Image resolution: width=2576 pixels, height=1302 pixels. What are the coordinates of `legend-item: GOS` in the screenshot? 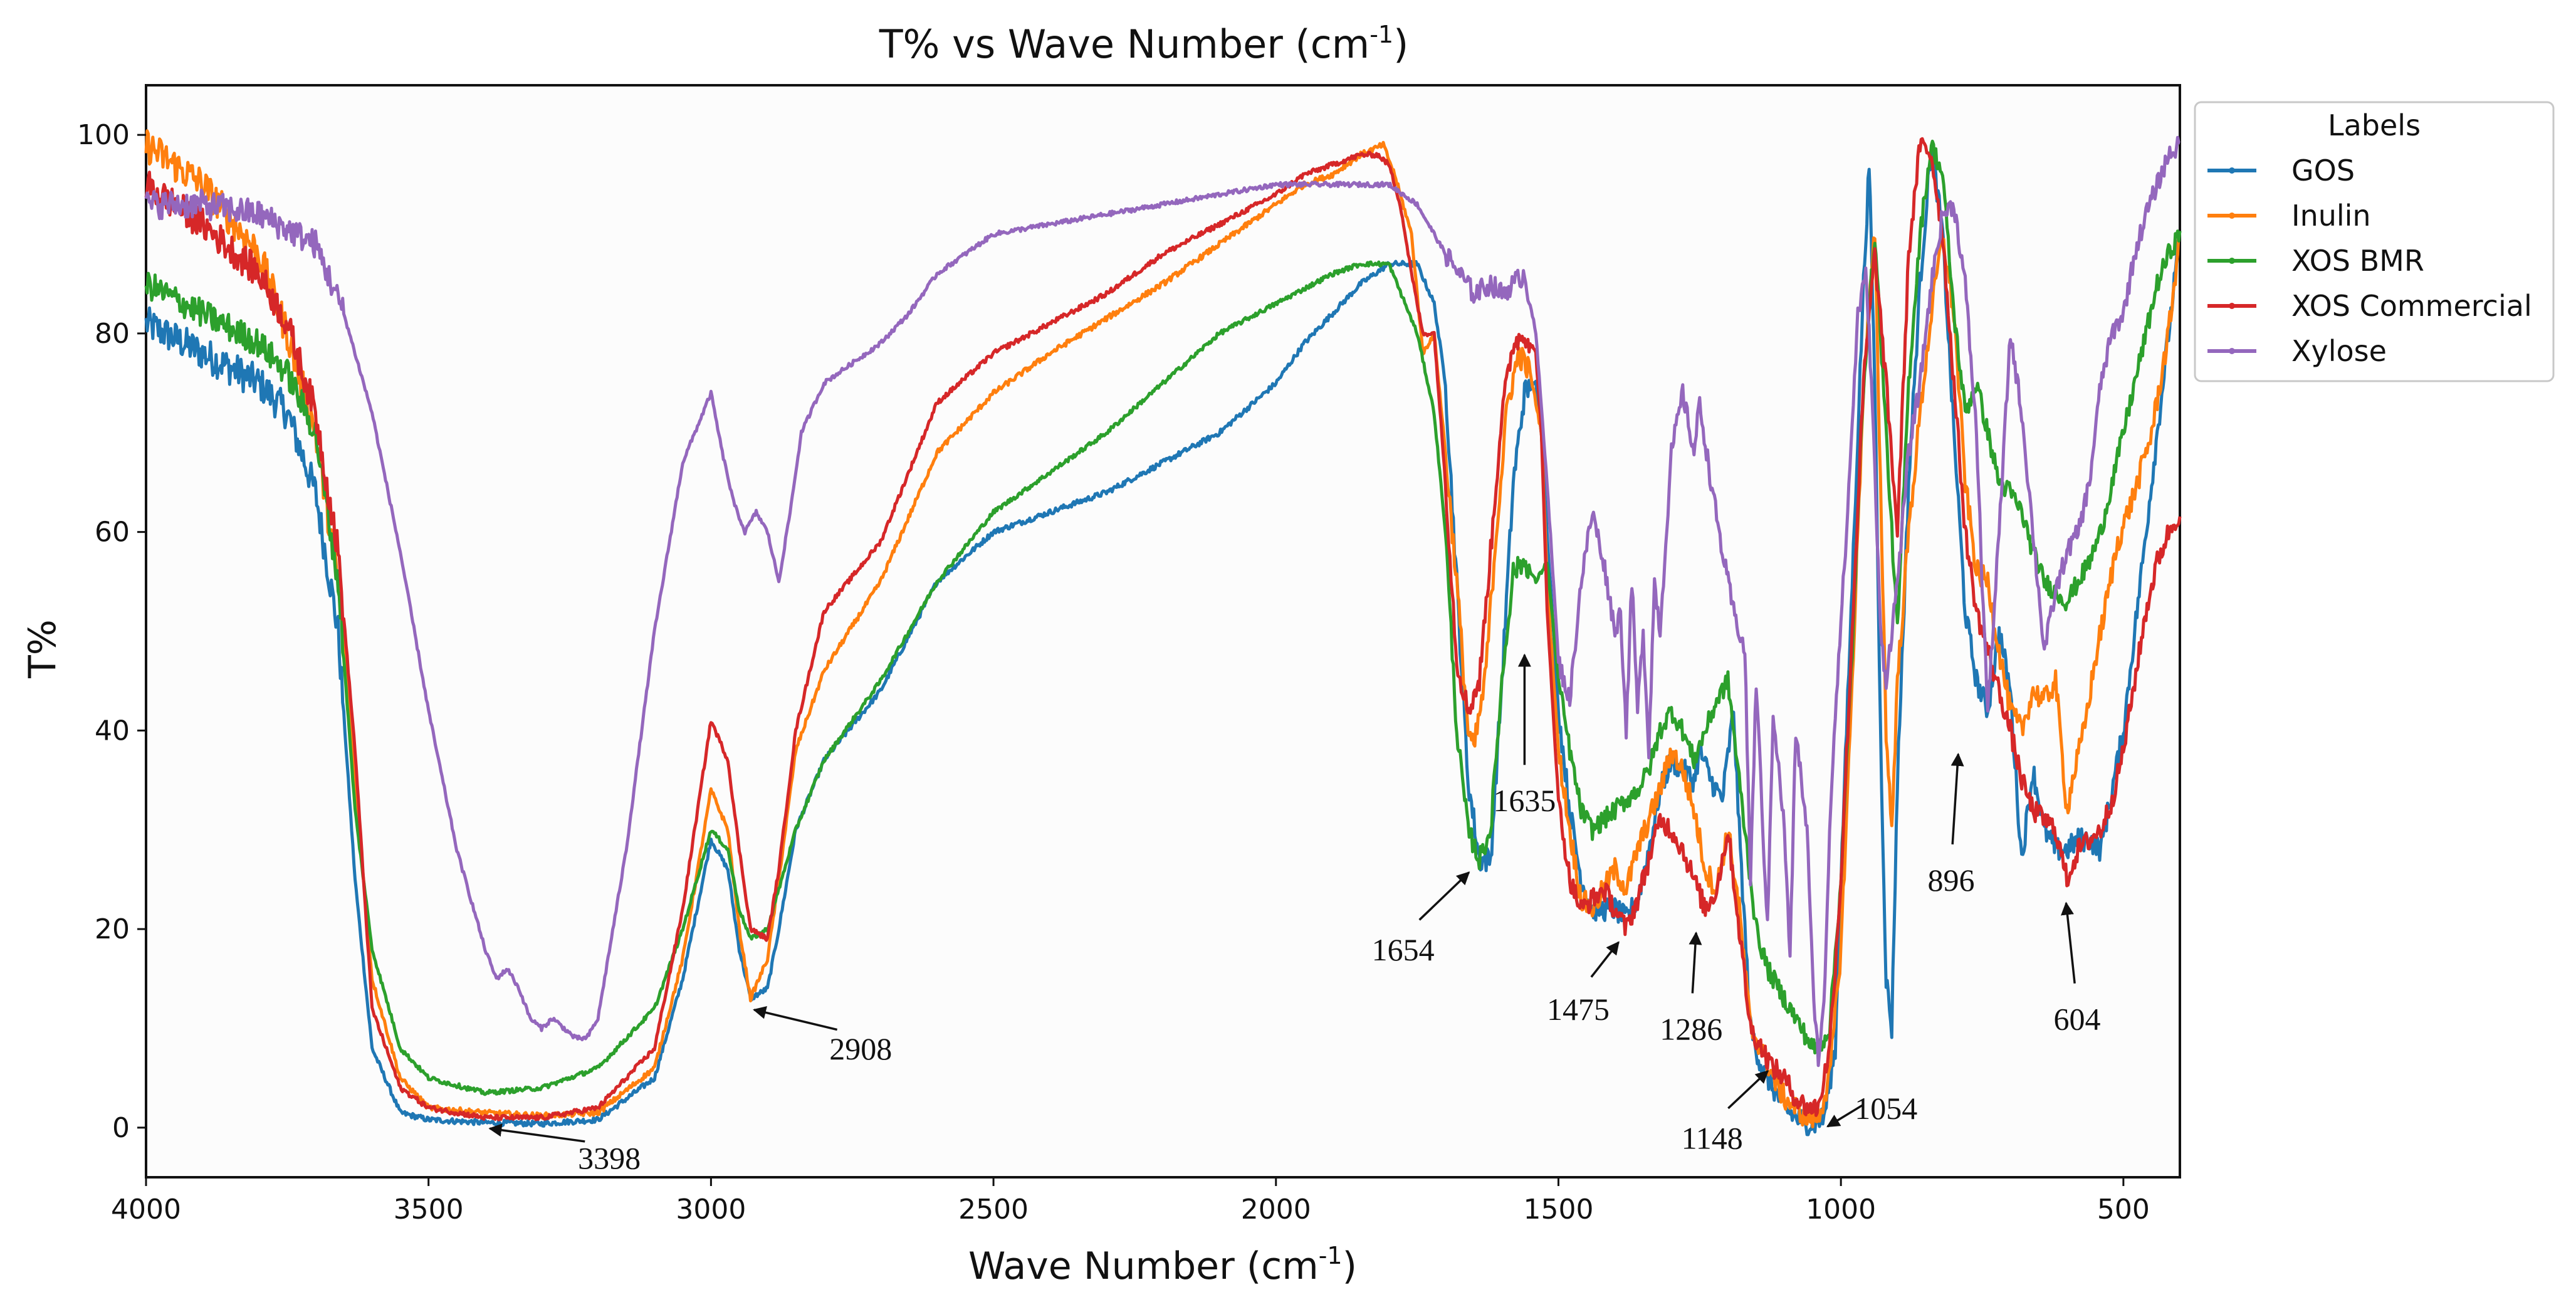 It's located at (2281, 170).